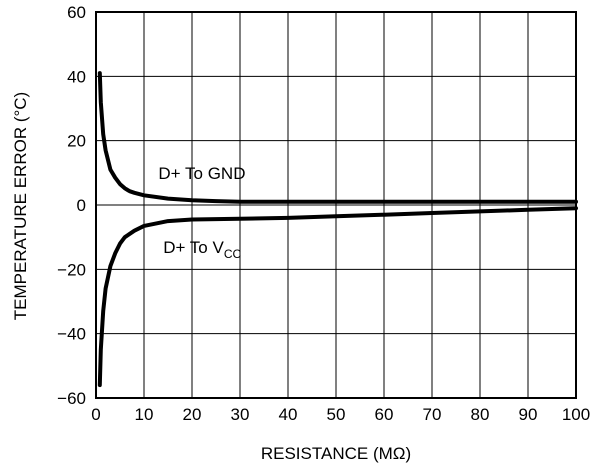 The height and width of the screenshot is (469, 595). Describe the element at coordinates (480, 414) in the screenshot. I see `x-tick-label: 80` at that location.